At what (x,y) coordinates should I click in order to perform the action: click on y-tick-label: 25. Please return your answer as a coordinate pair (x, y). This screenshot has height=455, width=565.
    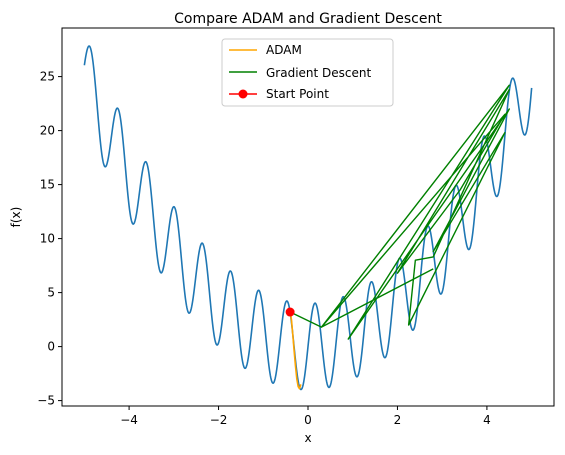
    Looking at the image, I should click on (47, 77).